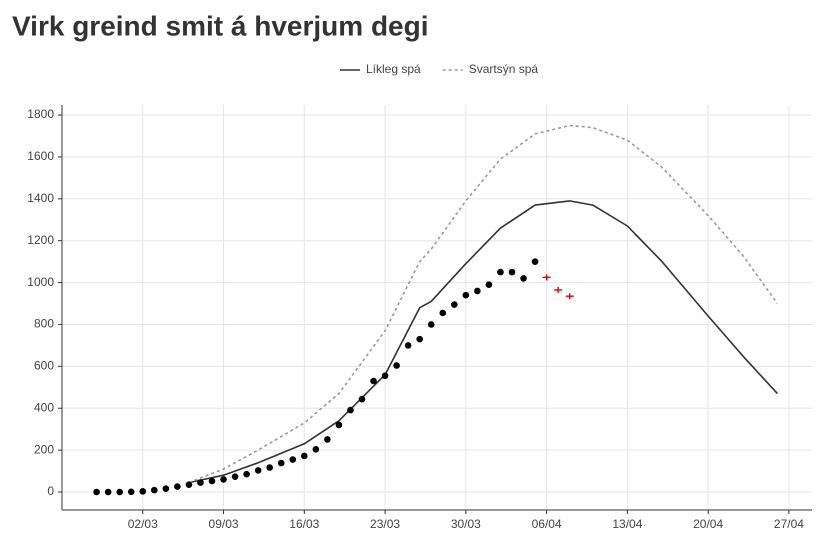 The height and width of the screenshot is (560, 840). Describe the element at coordinates (304, 524) in the screenshot. I see `x-tick-label: 16/03` at that location.